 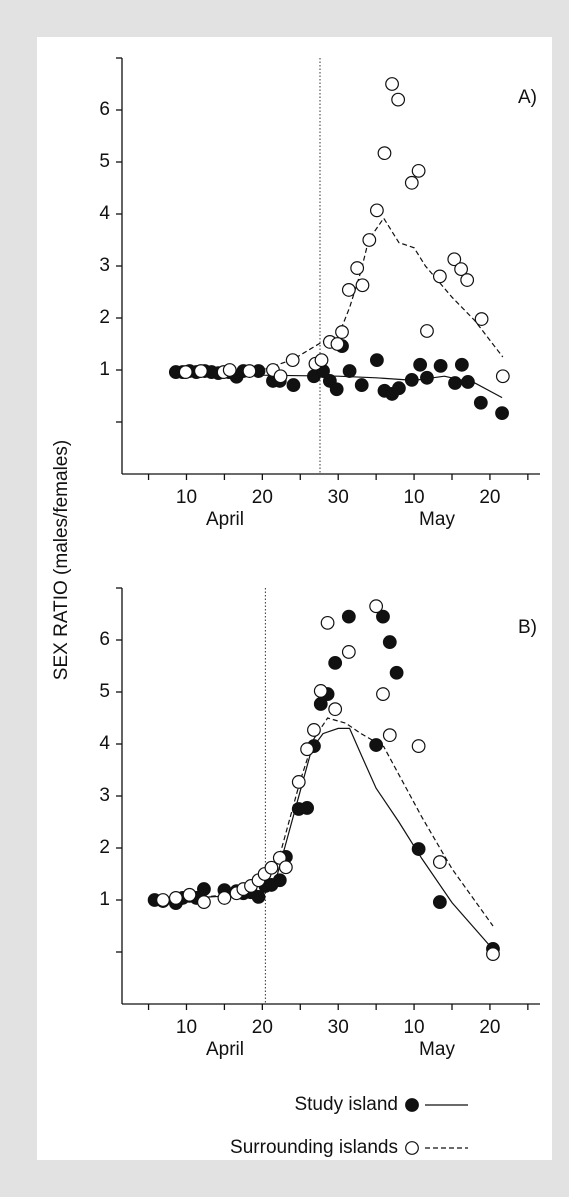 What do you see at coordinates (527, 627) in the screenshot?
I see `panel-label: B)` at bounding box center [527, 627].